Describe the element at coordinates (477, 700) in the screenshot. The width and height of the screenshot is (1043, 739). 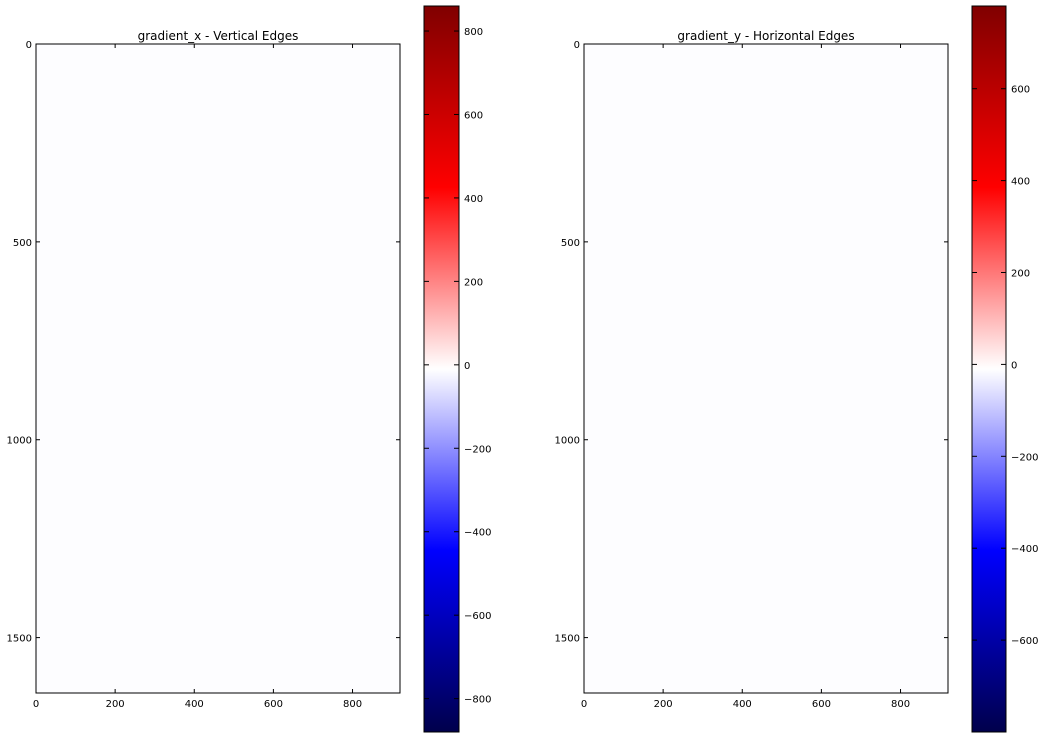
I see `colorbar-tick-label: −800` at that location.